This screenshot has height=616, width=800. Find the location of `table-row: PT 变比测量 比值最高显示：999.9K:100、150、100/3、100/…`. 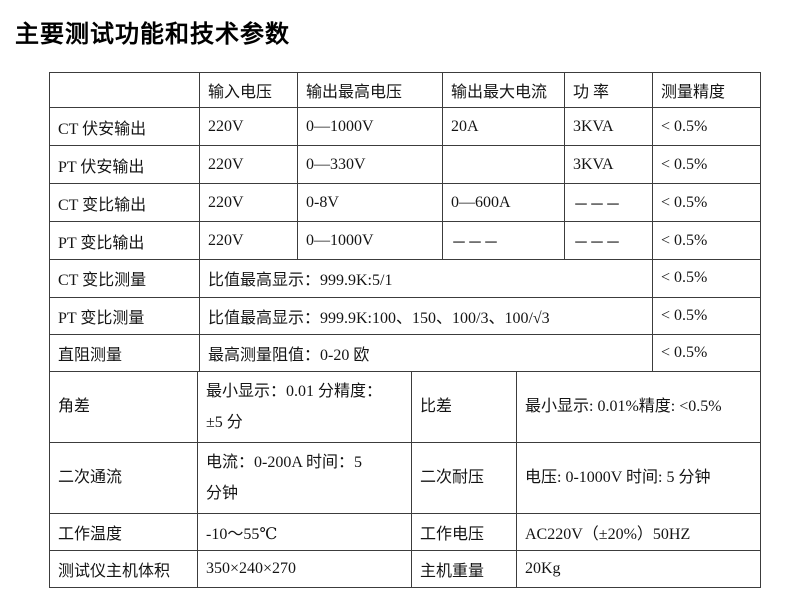

table-row: PT 变比测量 比值最高显示：999.9K:100、150、100/3、100/… is located at coordinates (405, 315).